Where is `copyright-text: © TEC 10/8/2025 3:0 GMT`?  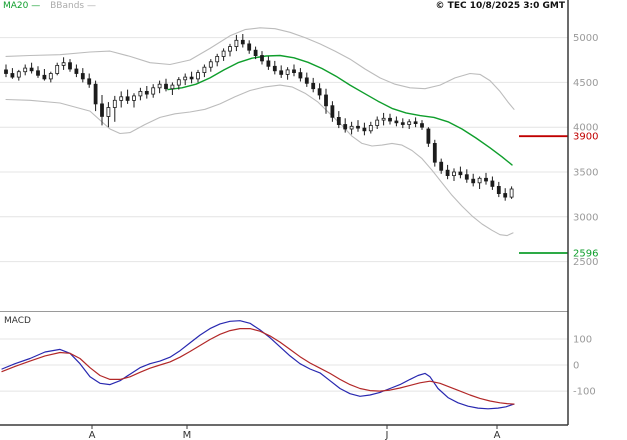
copyright-text: © TEC 10/8/2025 3:0 GMT is located at coordinates (500, 6).